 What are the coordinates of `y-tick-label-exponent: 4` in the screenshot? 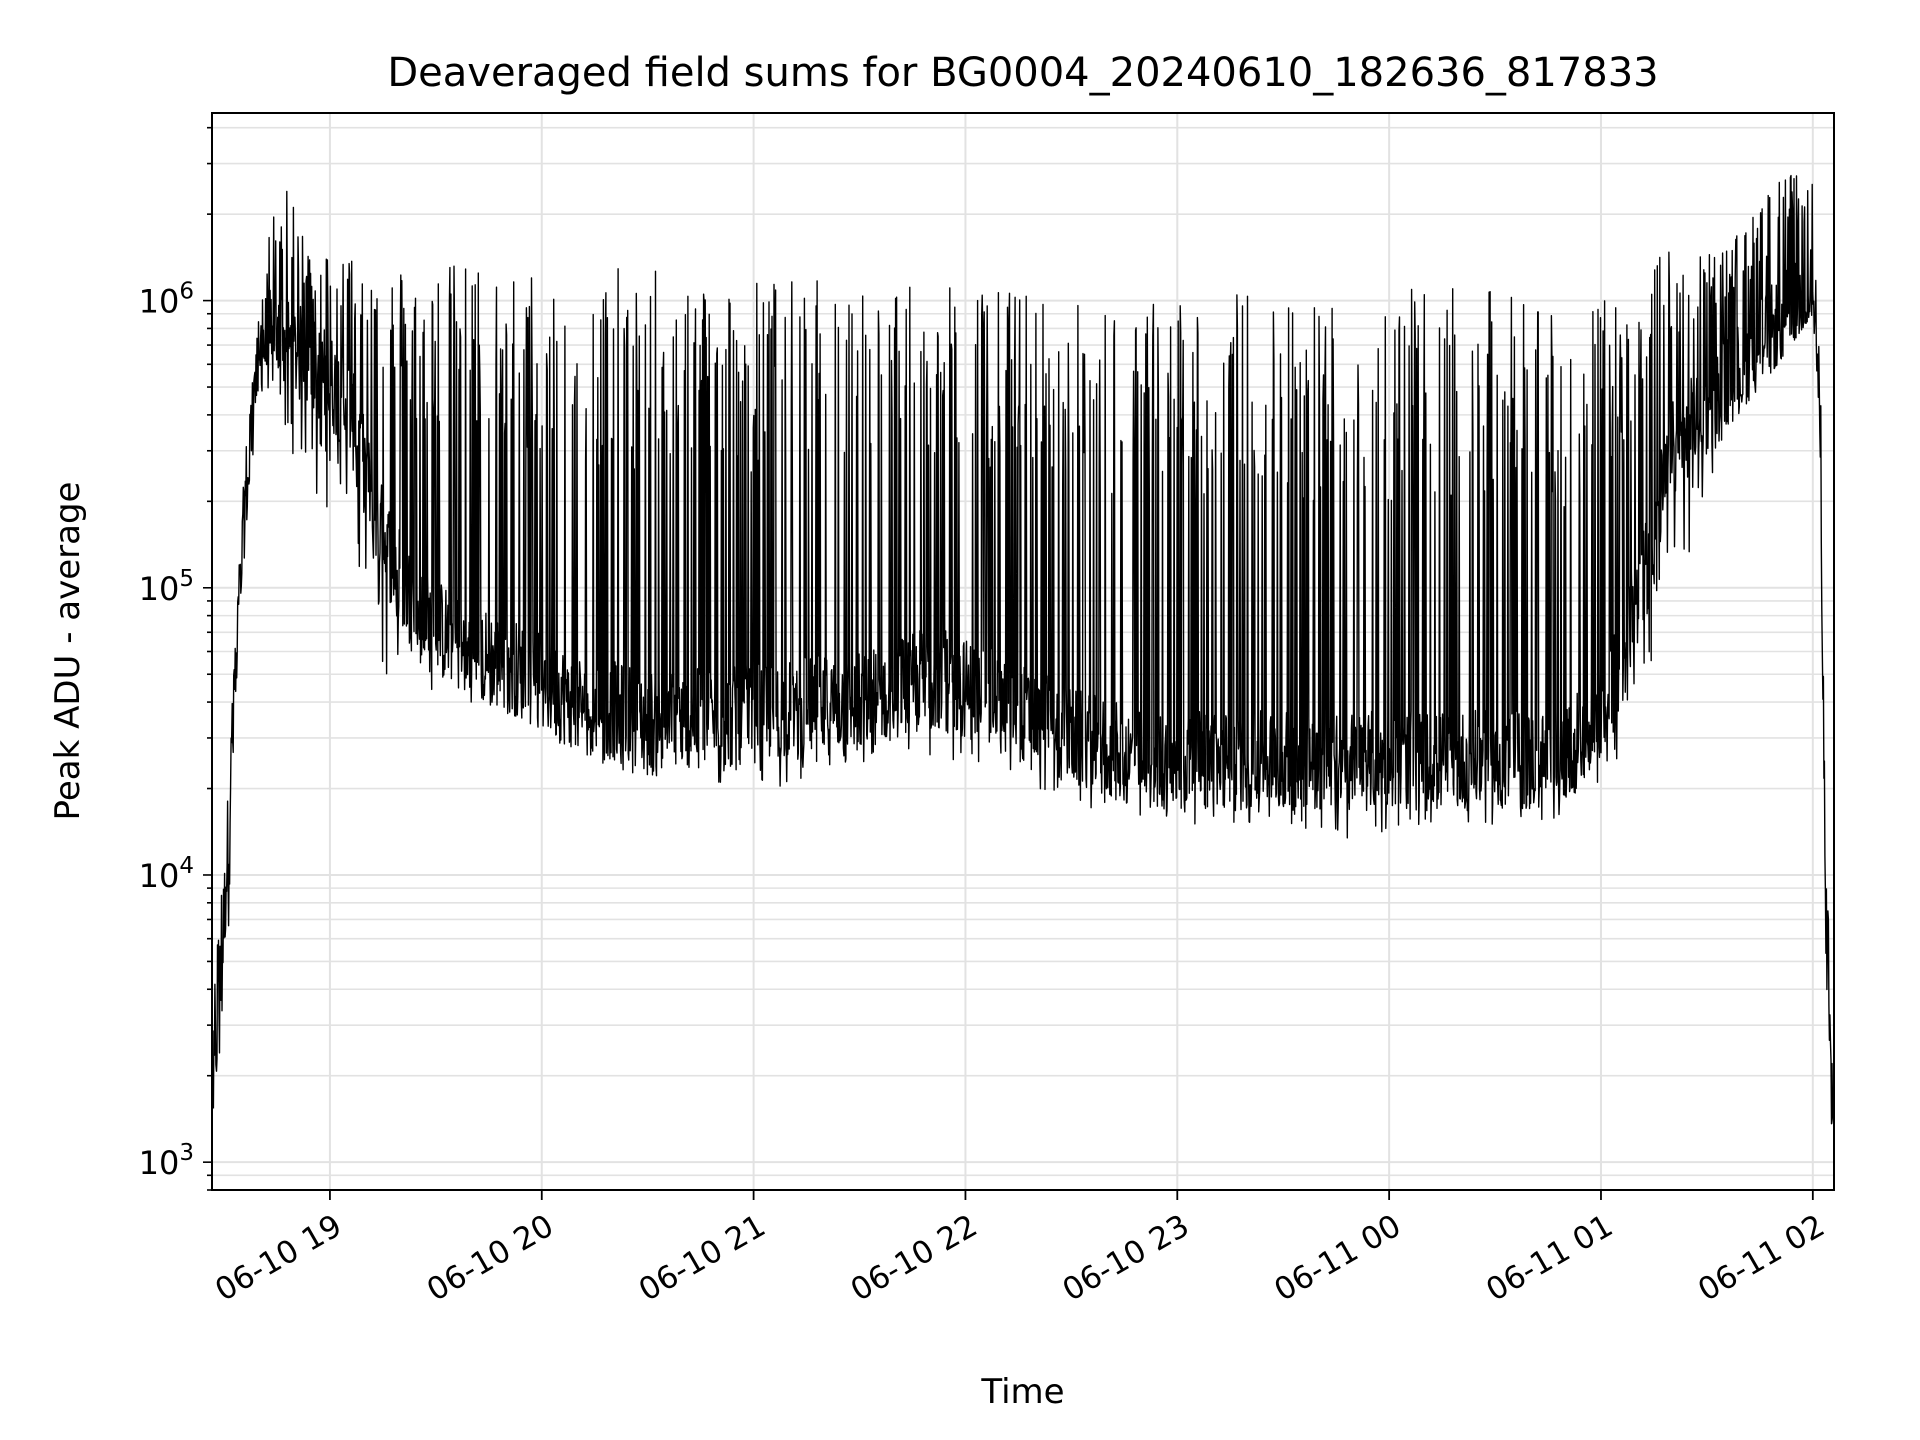 It's located at (186, 866).